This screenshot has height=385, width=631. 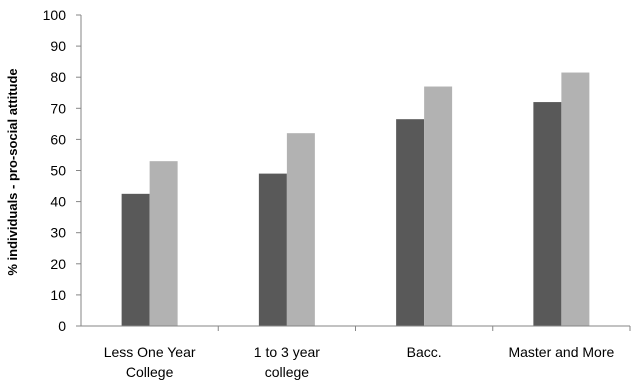 I want to click on y-tick-label: 70, so click(x=58, y=108).